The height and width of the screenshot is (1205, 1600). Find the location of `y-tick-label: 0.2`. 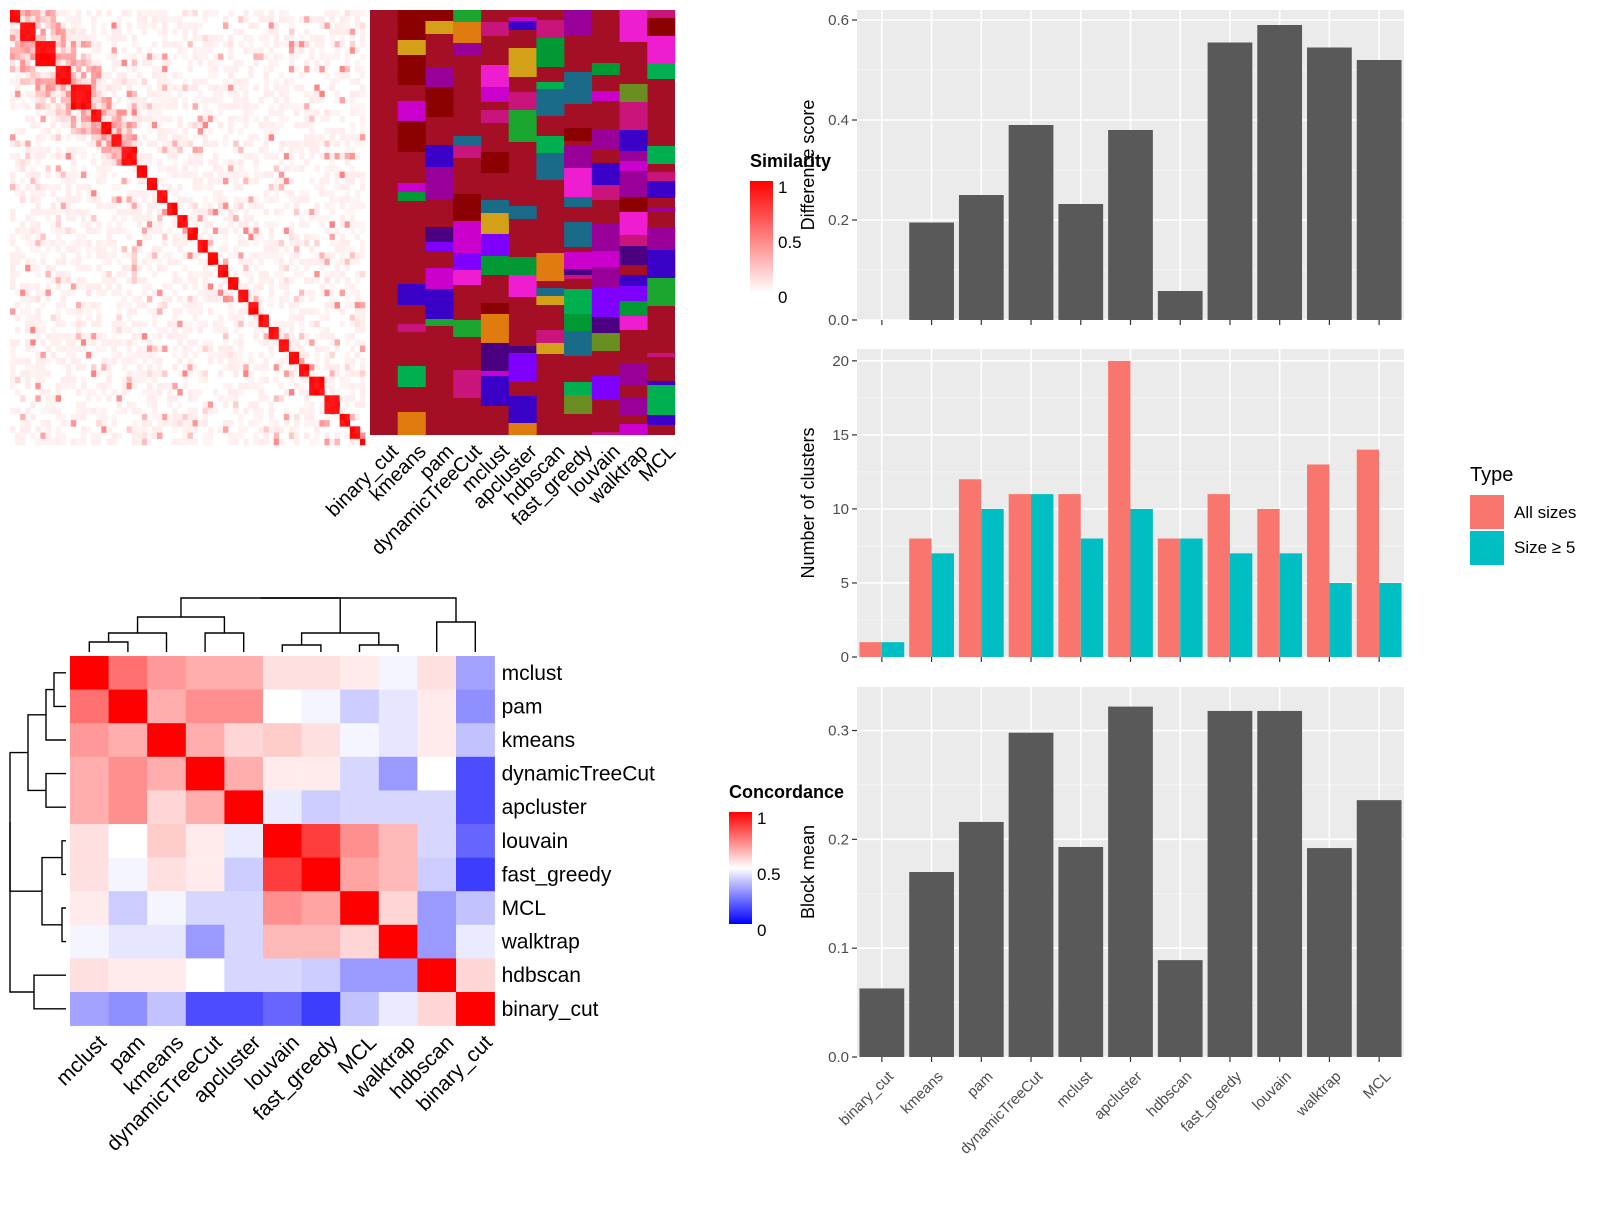

y-tick-label: 0.2 is located at coordinates (838, 220).